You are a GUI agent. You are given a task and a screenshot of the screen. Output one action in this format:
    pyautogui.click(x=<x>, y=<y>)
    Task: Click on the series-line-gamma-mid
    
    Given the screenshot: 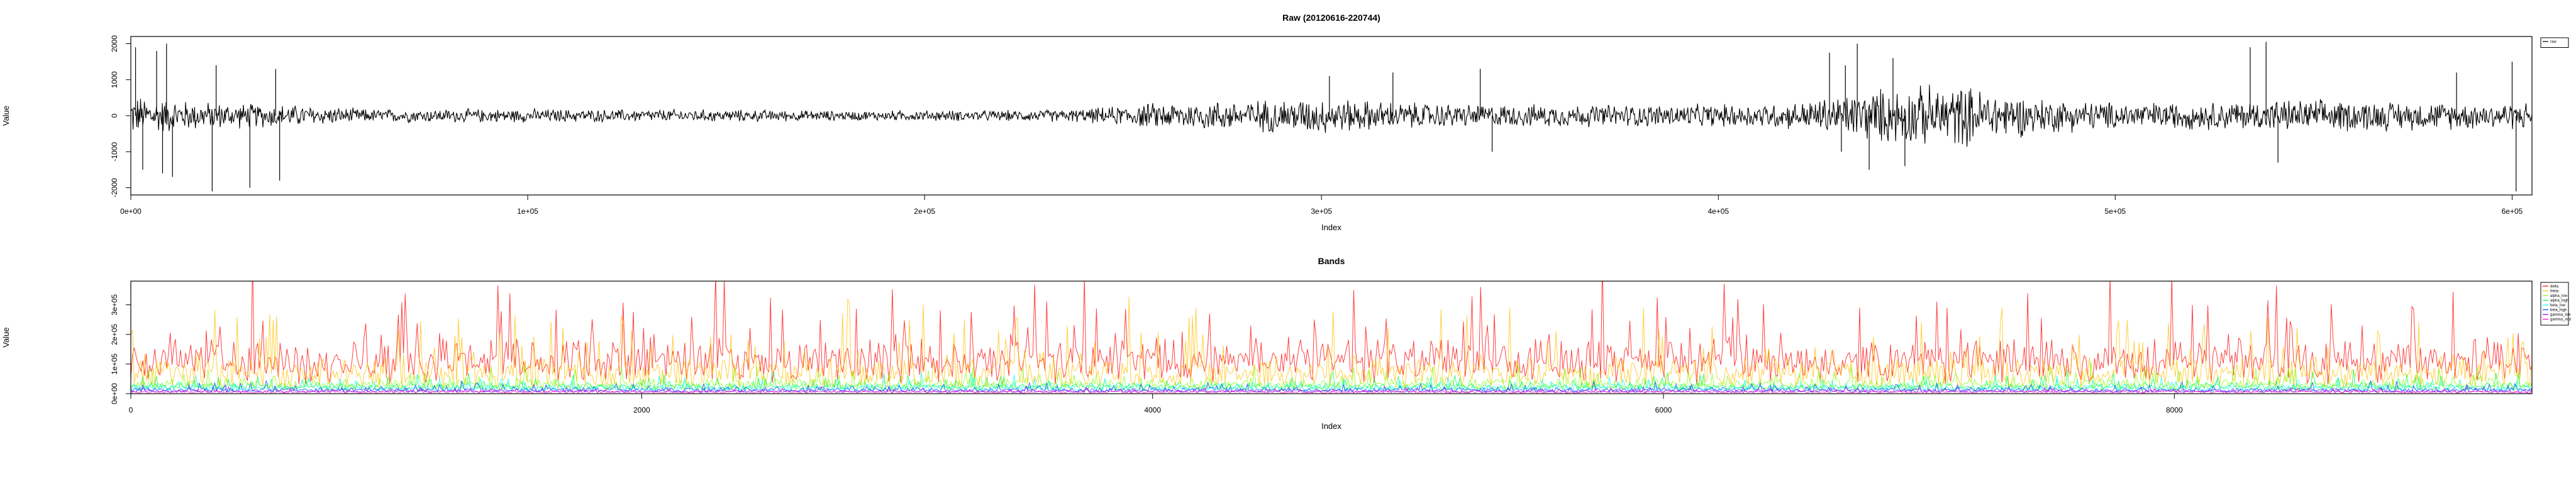 What is the action you would take?
    pyautogui.click(x=1331, y=390)
    